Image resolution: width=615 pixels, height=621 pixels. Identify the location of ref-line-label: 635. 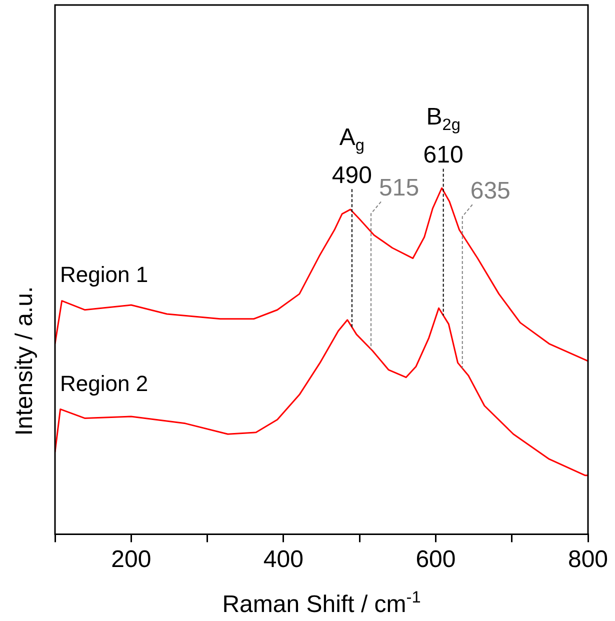
(490, 191).